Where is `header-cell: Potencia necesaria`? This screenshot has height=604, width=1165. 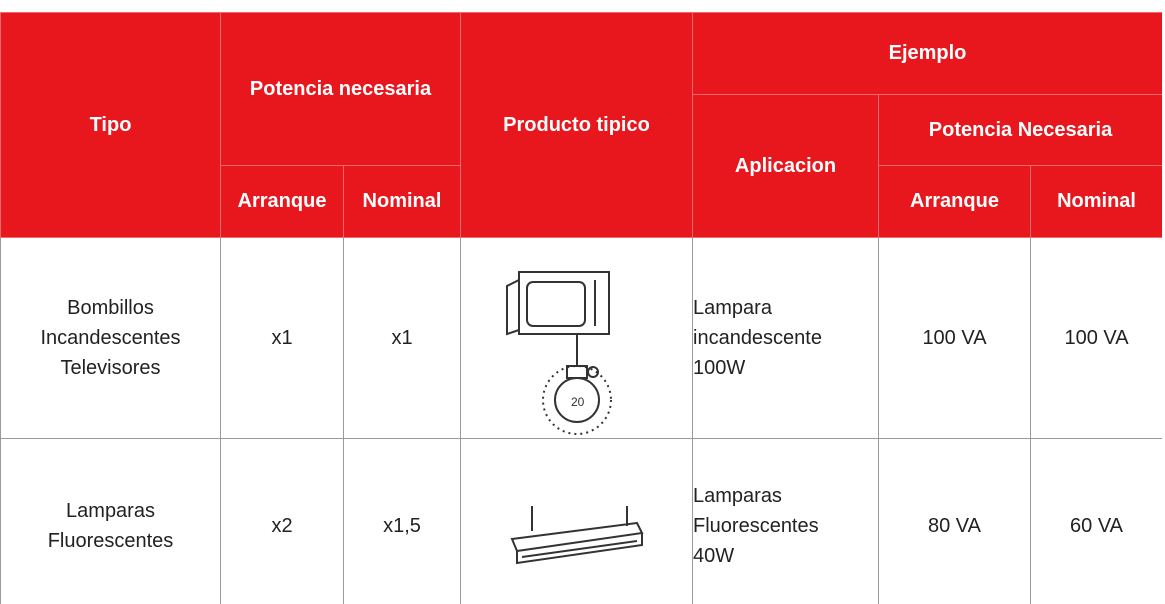
header-cell: Potencia necesaria is located at coordinates (340, 89).